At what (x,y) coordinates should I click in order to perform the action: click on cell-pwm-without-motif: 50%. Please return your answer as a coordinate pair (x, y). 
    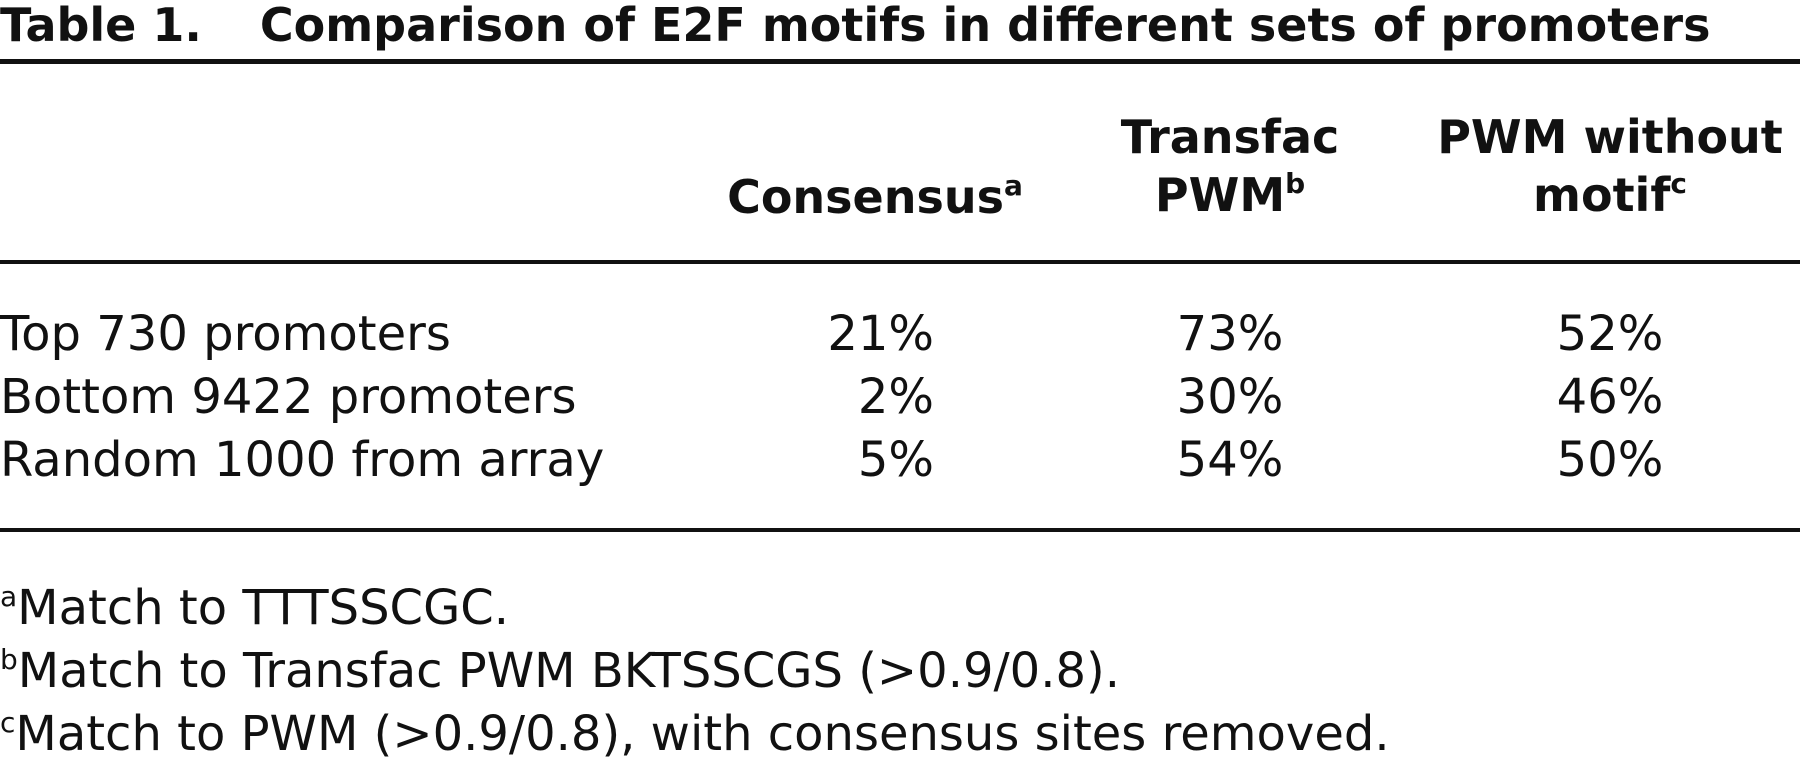
    Looking at the image, I should click on (1610, 460).